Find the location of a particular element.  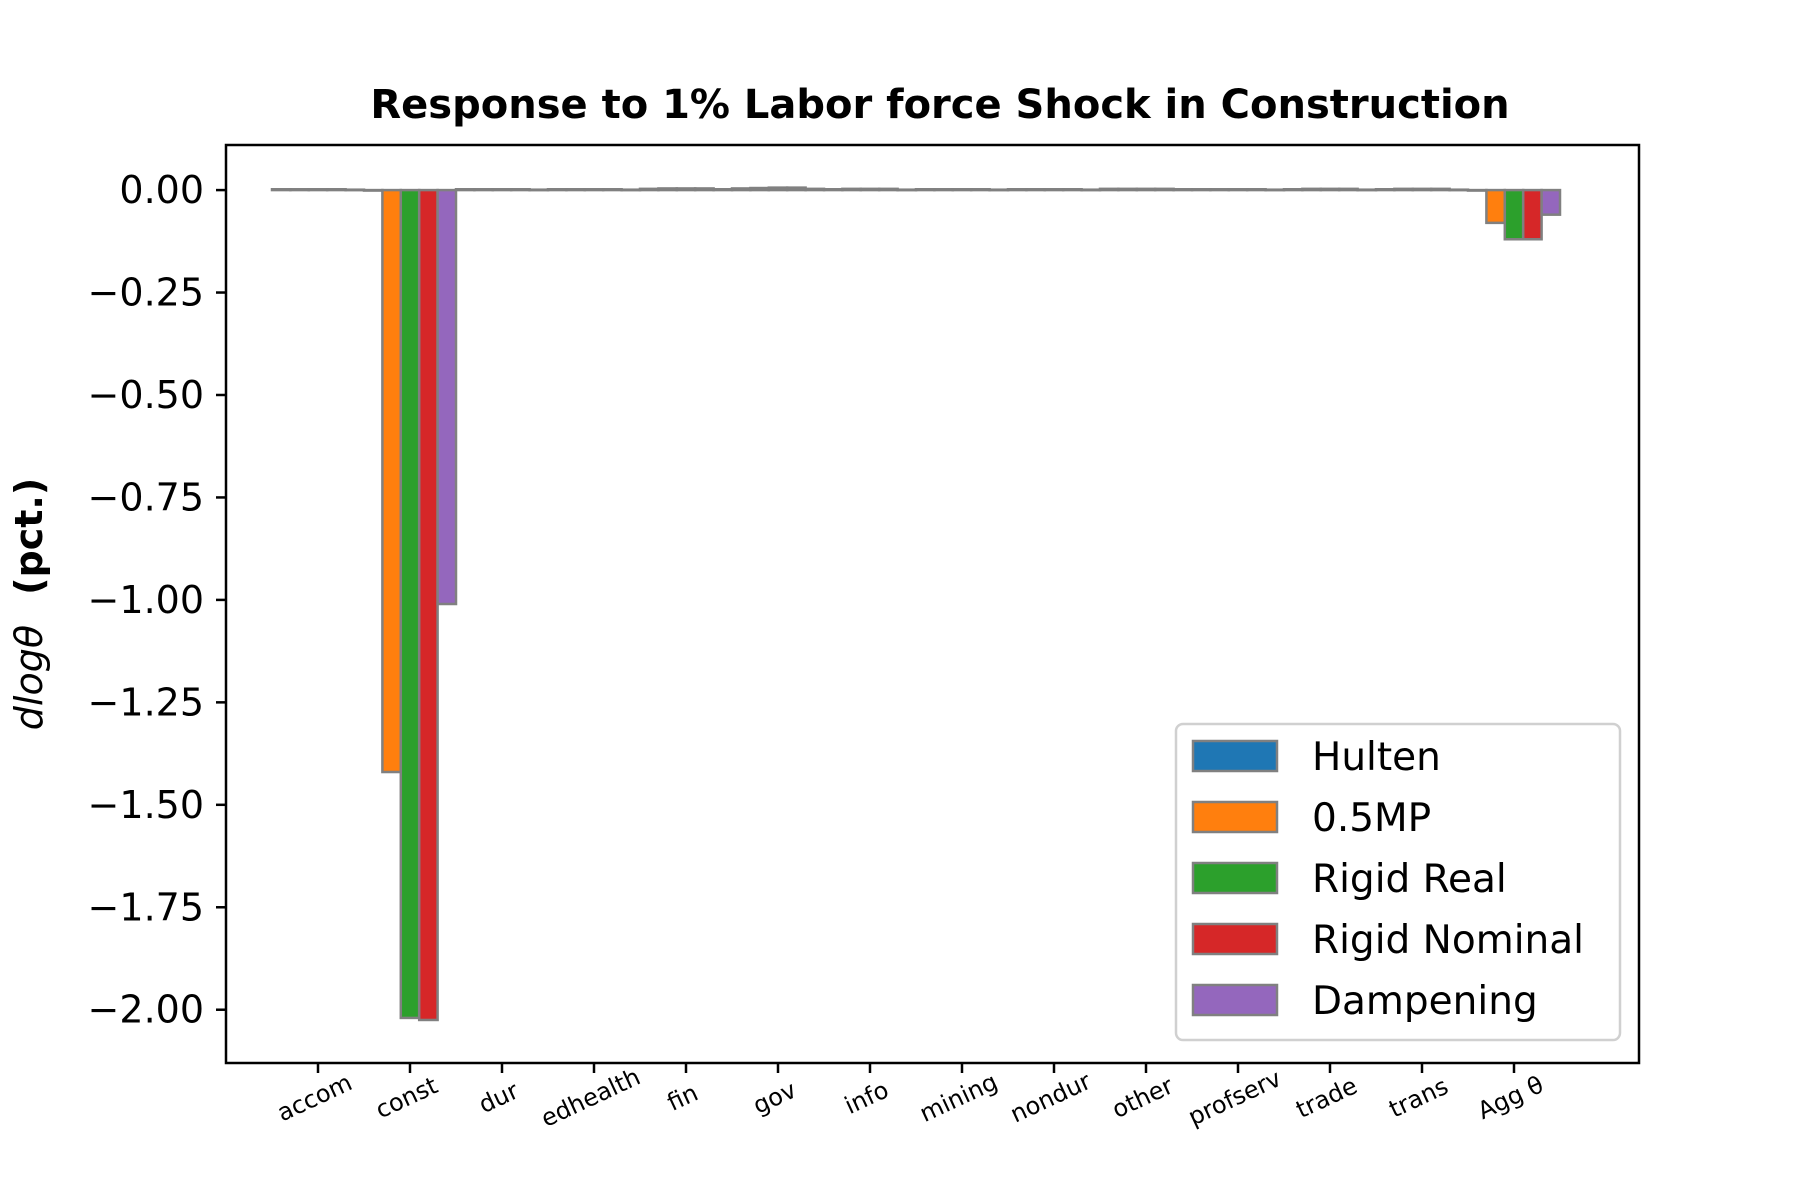

legend-box is located at coordinates (1398, 882).